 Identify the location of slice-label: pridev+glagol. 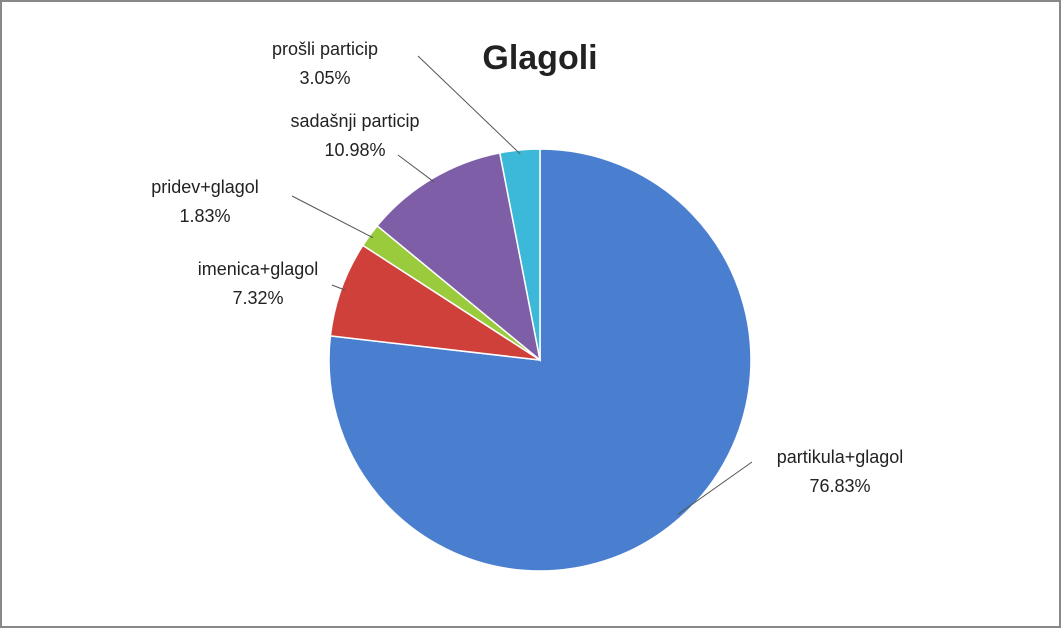
(205, 187).